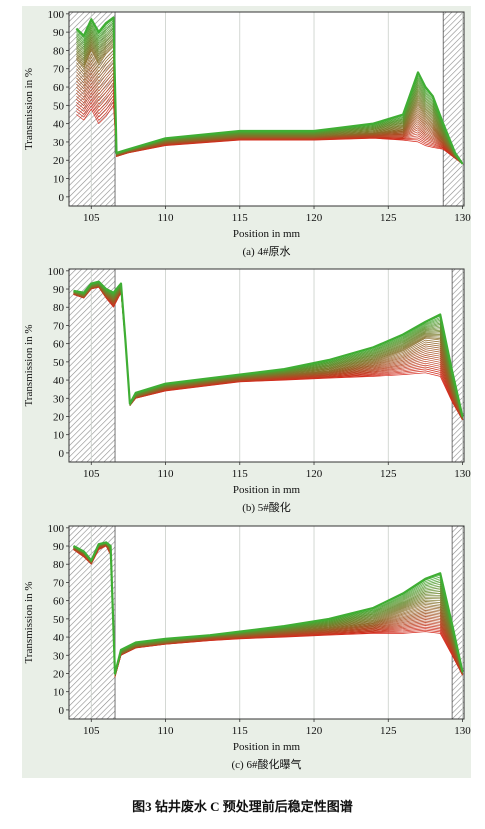 This screenshot has height=829, width=485. Describe the element at coordinates (242, 806) in the screenshot. I see `figure-caption: 图3 钻井废水 C 预处理前后稳定性图谱` at that location.